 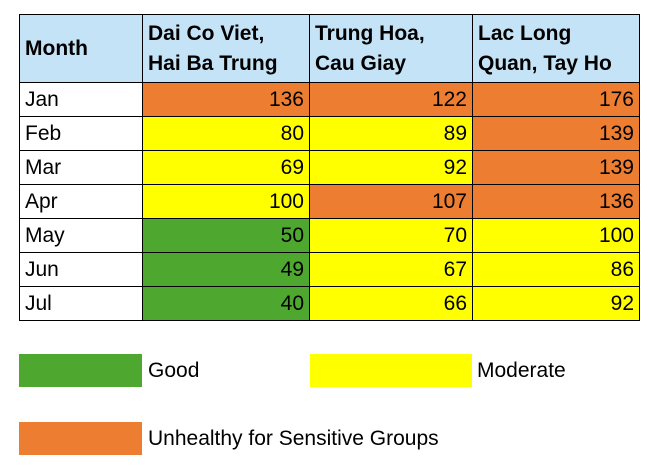 What do you see at coordinates (556, 99) in the screenshot?
I see `value-cell: 176` at bounding box center [556, 99].